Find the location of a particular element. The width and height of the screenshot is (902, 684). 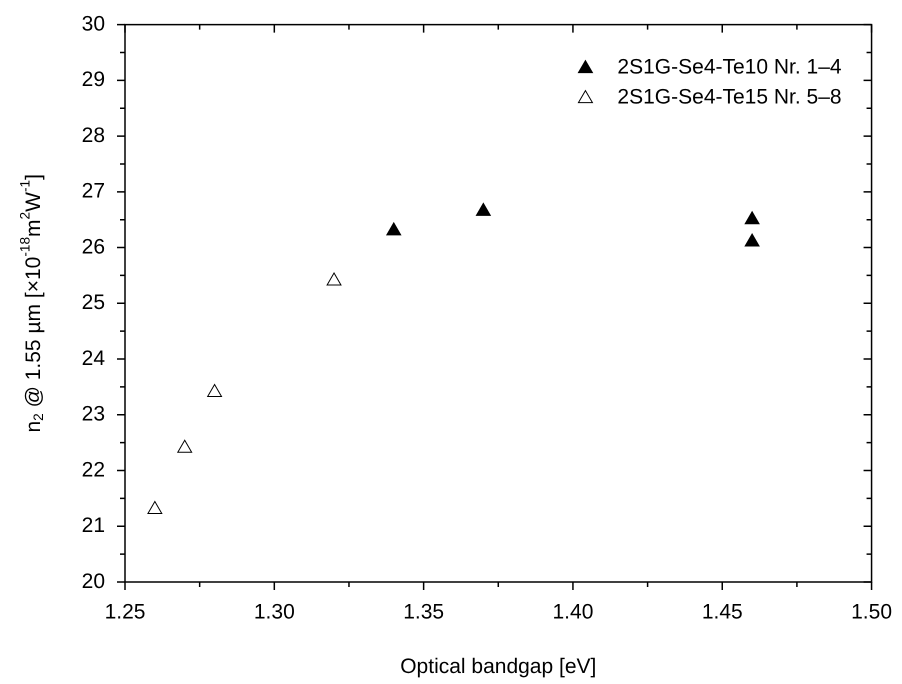

y-tick-label: 25 is located at coordinates (93, 302).